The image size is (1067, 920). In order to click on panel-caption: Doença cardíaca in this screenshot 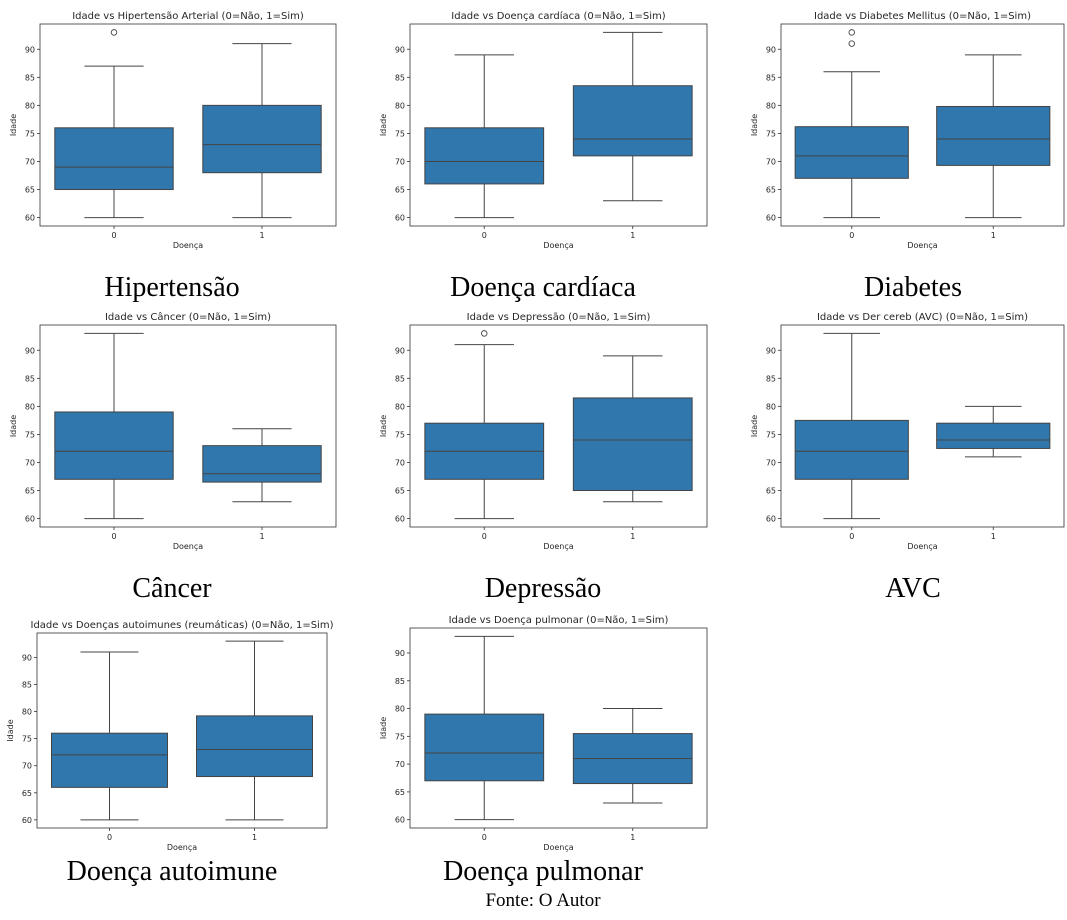, I will do `click(543, 287)`.